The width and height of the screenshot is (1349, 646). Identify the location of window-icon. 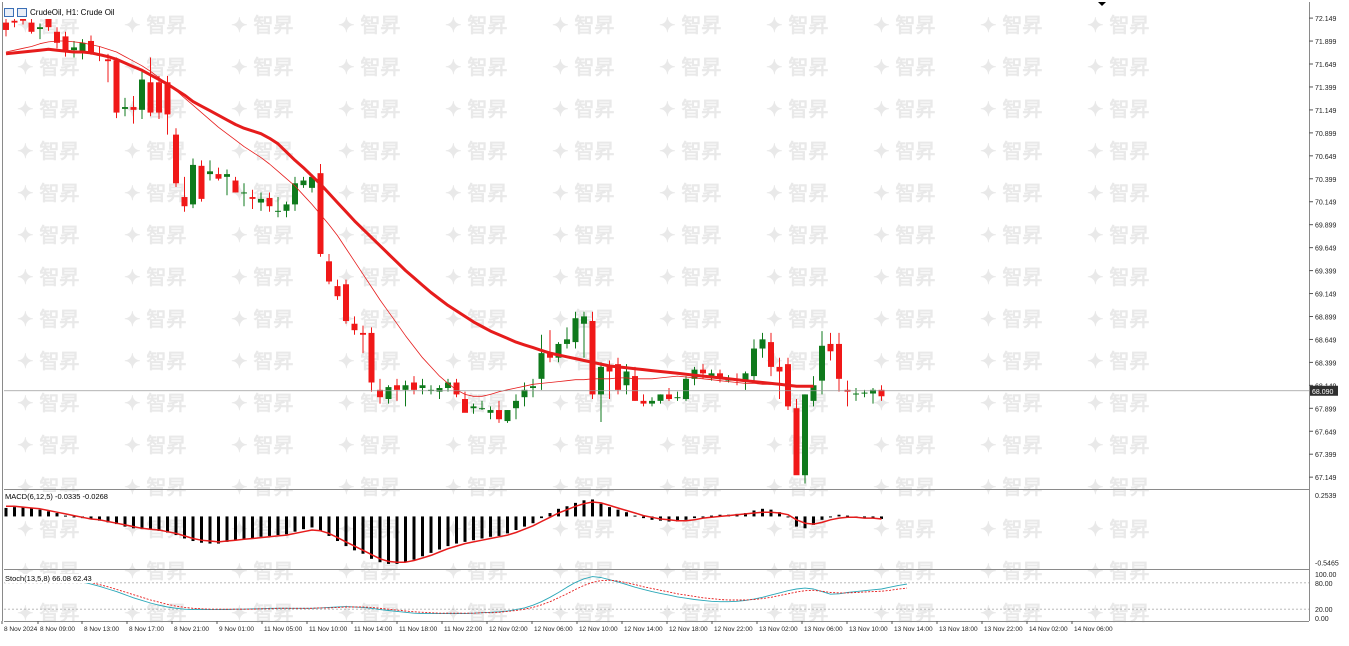
(22, 12).